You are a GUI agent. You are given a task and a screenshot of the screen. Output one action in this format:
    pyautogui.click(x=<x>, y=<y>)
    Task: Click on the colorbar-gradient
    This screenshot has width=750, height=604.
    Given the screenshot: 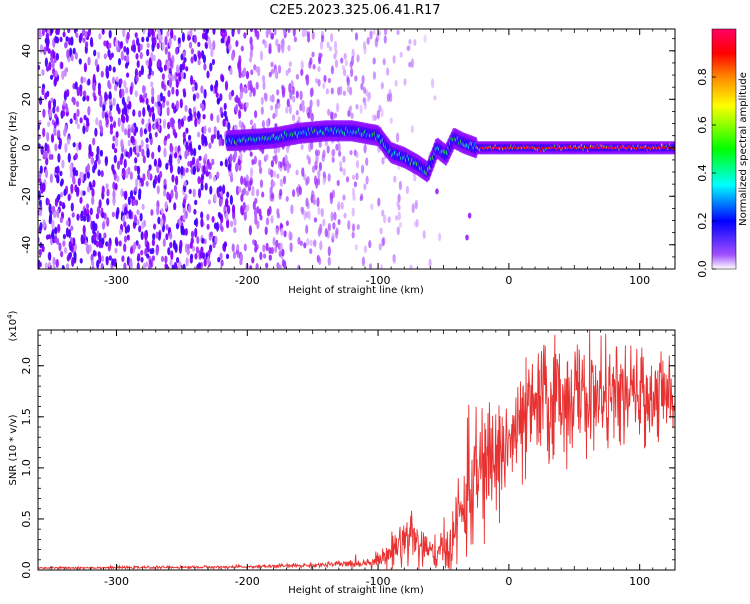 What is the action you would take?
    pyautogui.click(x=724, y=149)
    